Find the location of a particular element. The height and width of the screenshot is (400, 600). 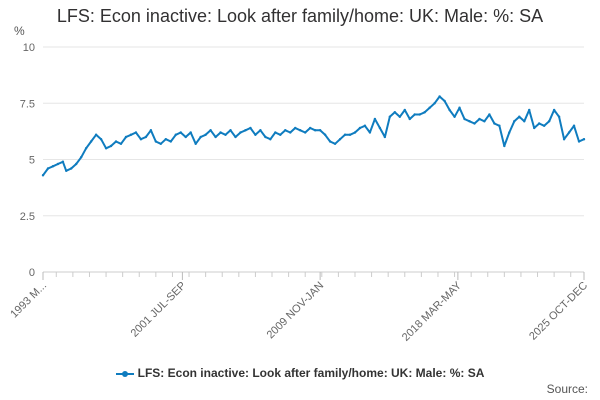

source-label: Source: is located at coordinates (567, 389).